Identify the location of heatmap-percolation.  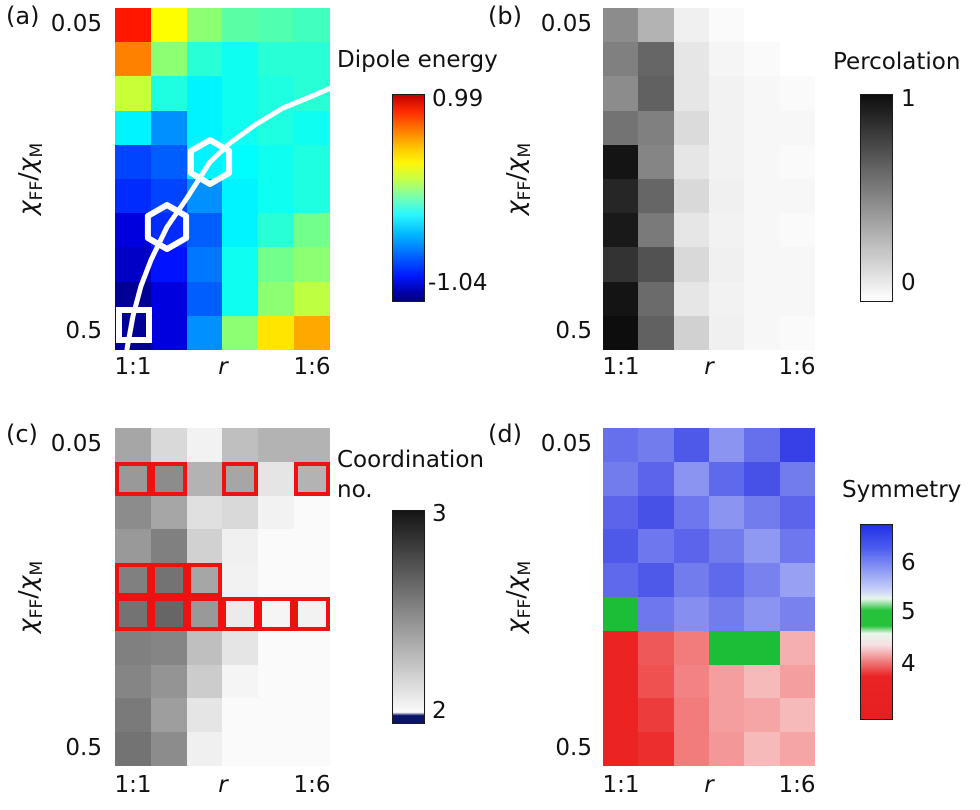
(709, 179).